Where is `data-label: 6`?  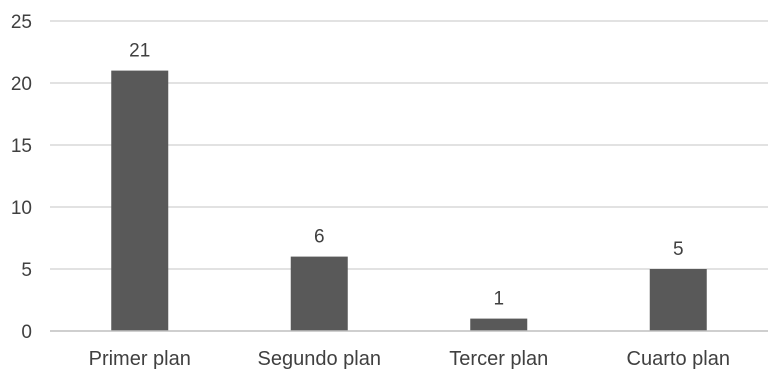 data-label: 6 is located at coordinates (319, 237).